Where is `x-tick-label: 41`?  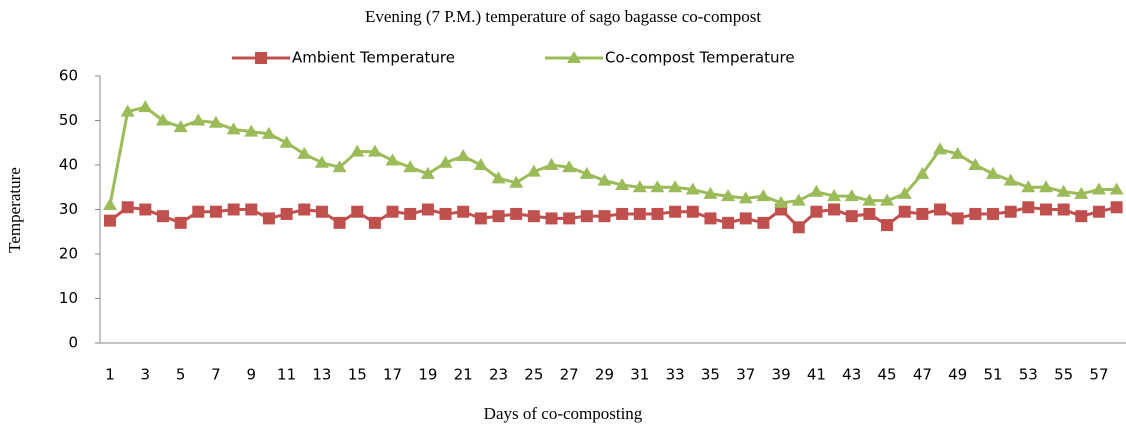
x-tick-label: 41 is located at coordinates (816, 375).